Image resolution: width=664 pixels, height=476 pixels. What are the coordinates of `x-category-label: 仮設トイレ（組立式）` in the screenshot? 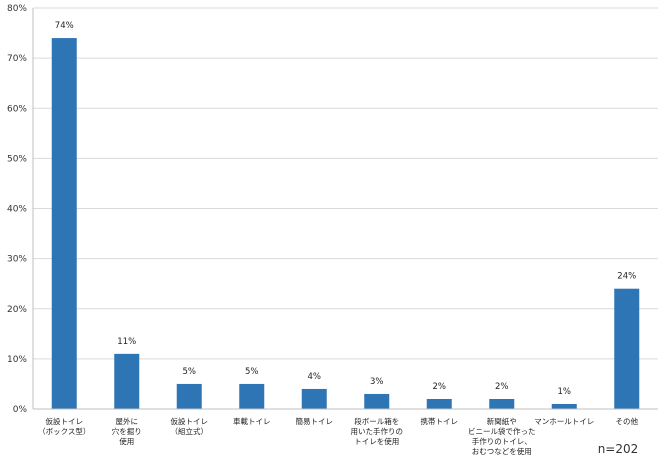 It's located at (190, 426).